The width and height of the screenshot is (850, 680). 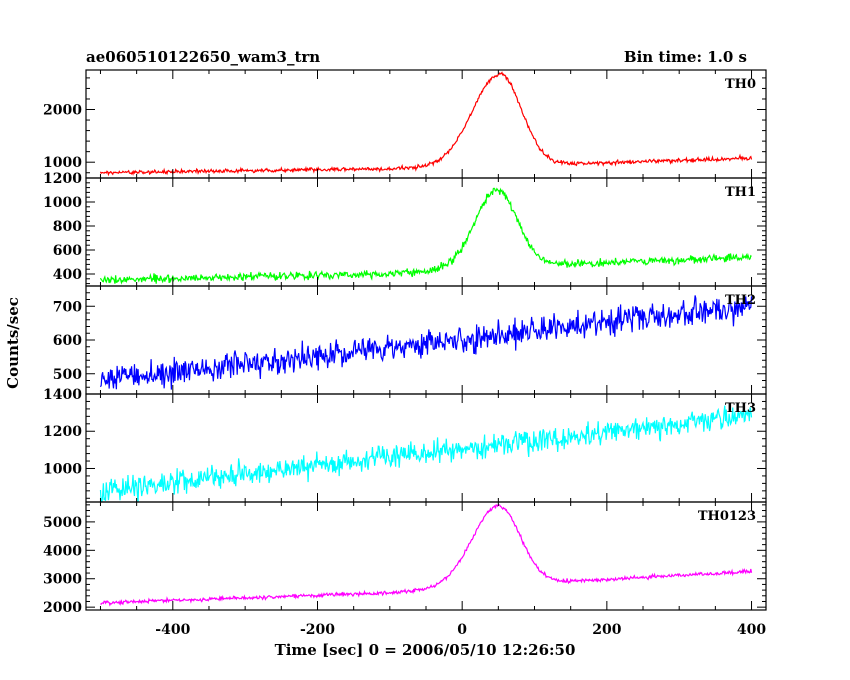 I want to click on panel-th1: 400 600 800 1000 1200 TH1, so click(x=405, y=229).